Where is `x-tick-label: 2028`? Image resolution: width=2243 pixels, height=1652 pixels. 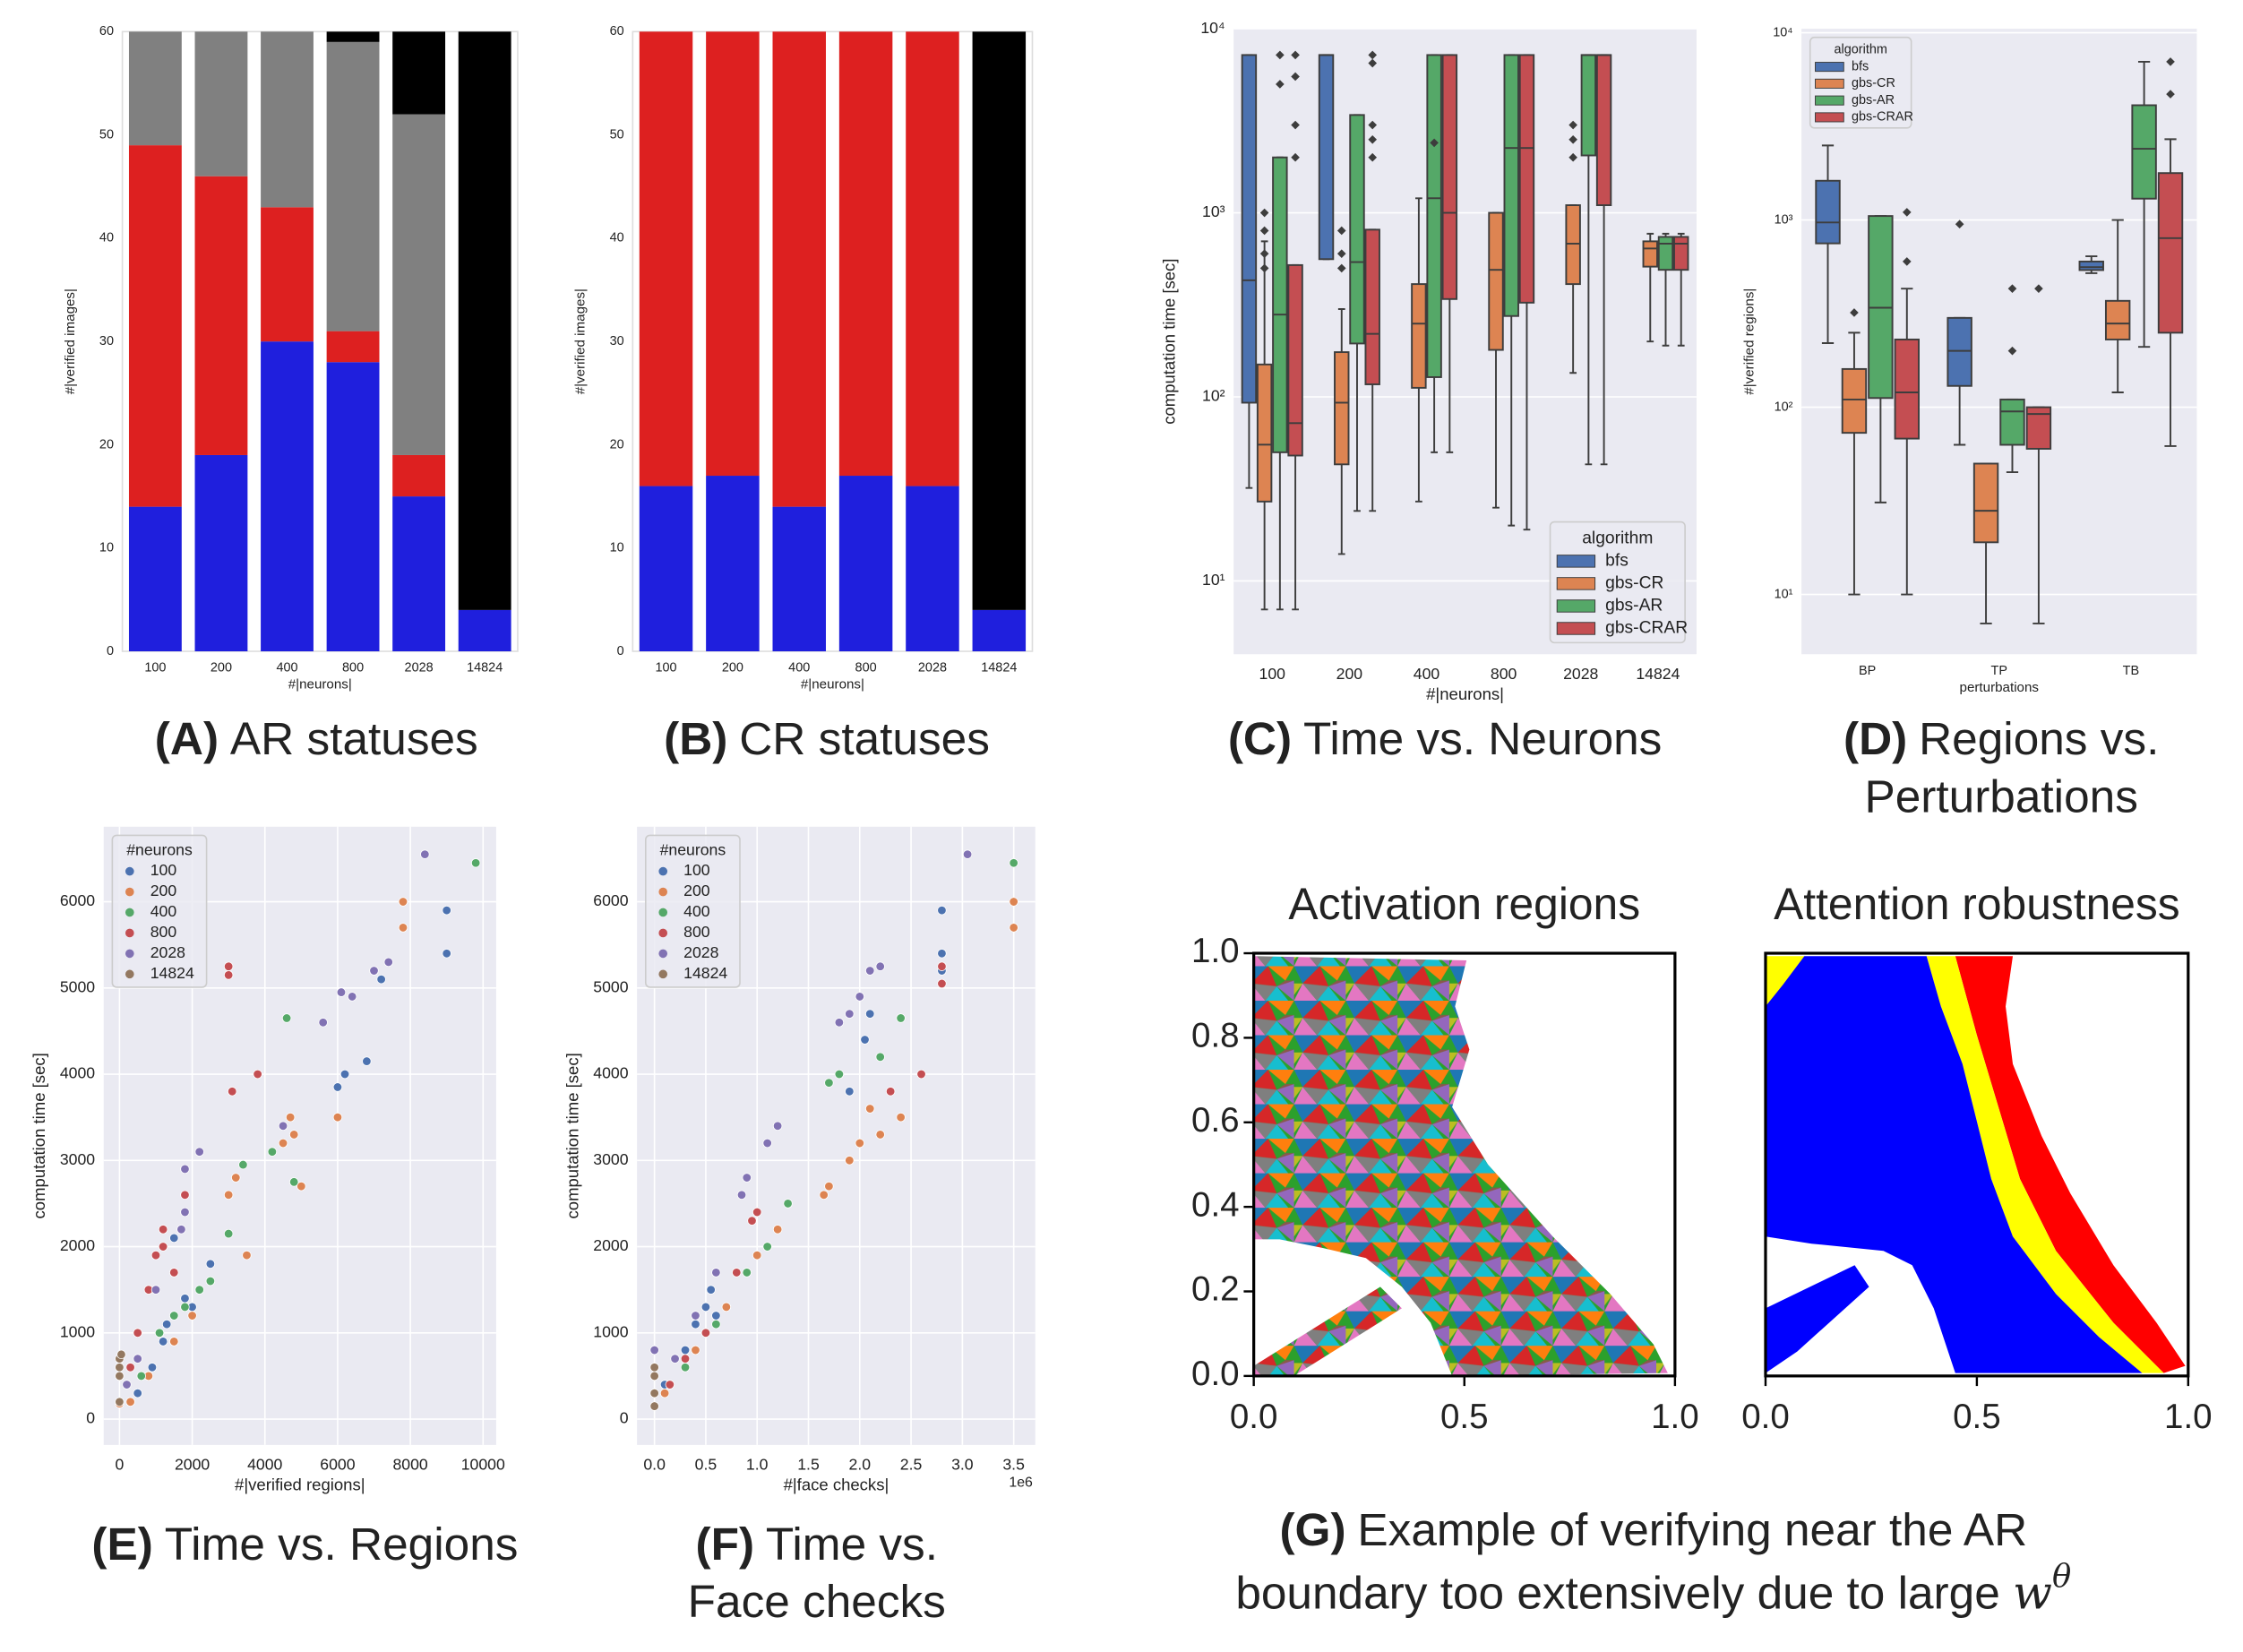
x-tick-label: 2028 is located at coordinates (1581, 674).